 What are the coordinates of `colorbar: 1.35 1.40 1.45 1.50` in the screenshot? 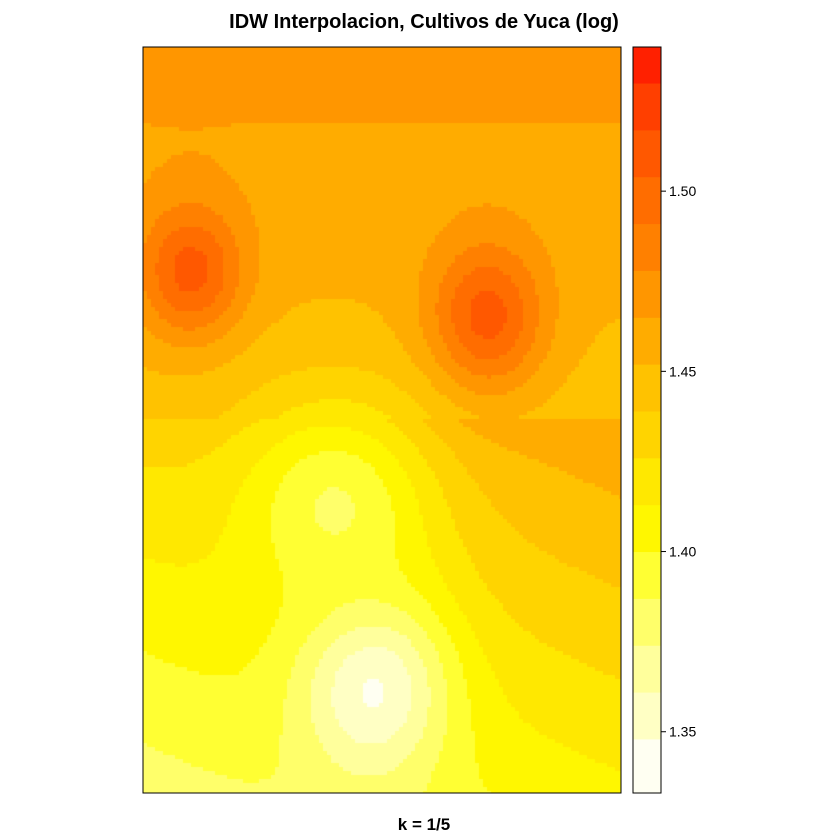 It's located at (664, 420).